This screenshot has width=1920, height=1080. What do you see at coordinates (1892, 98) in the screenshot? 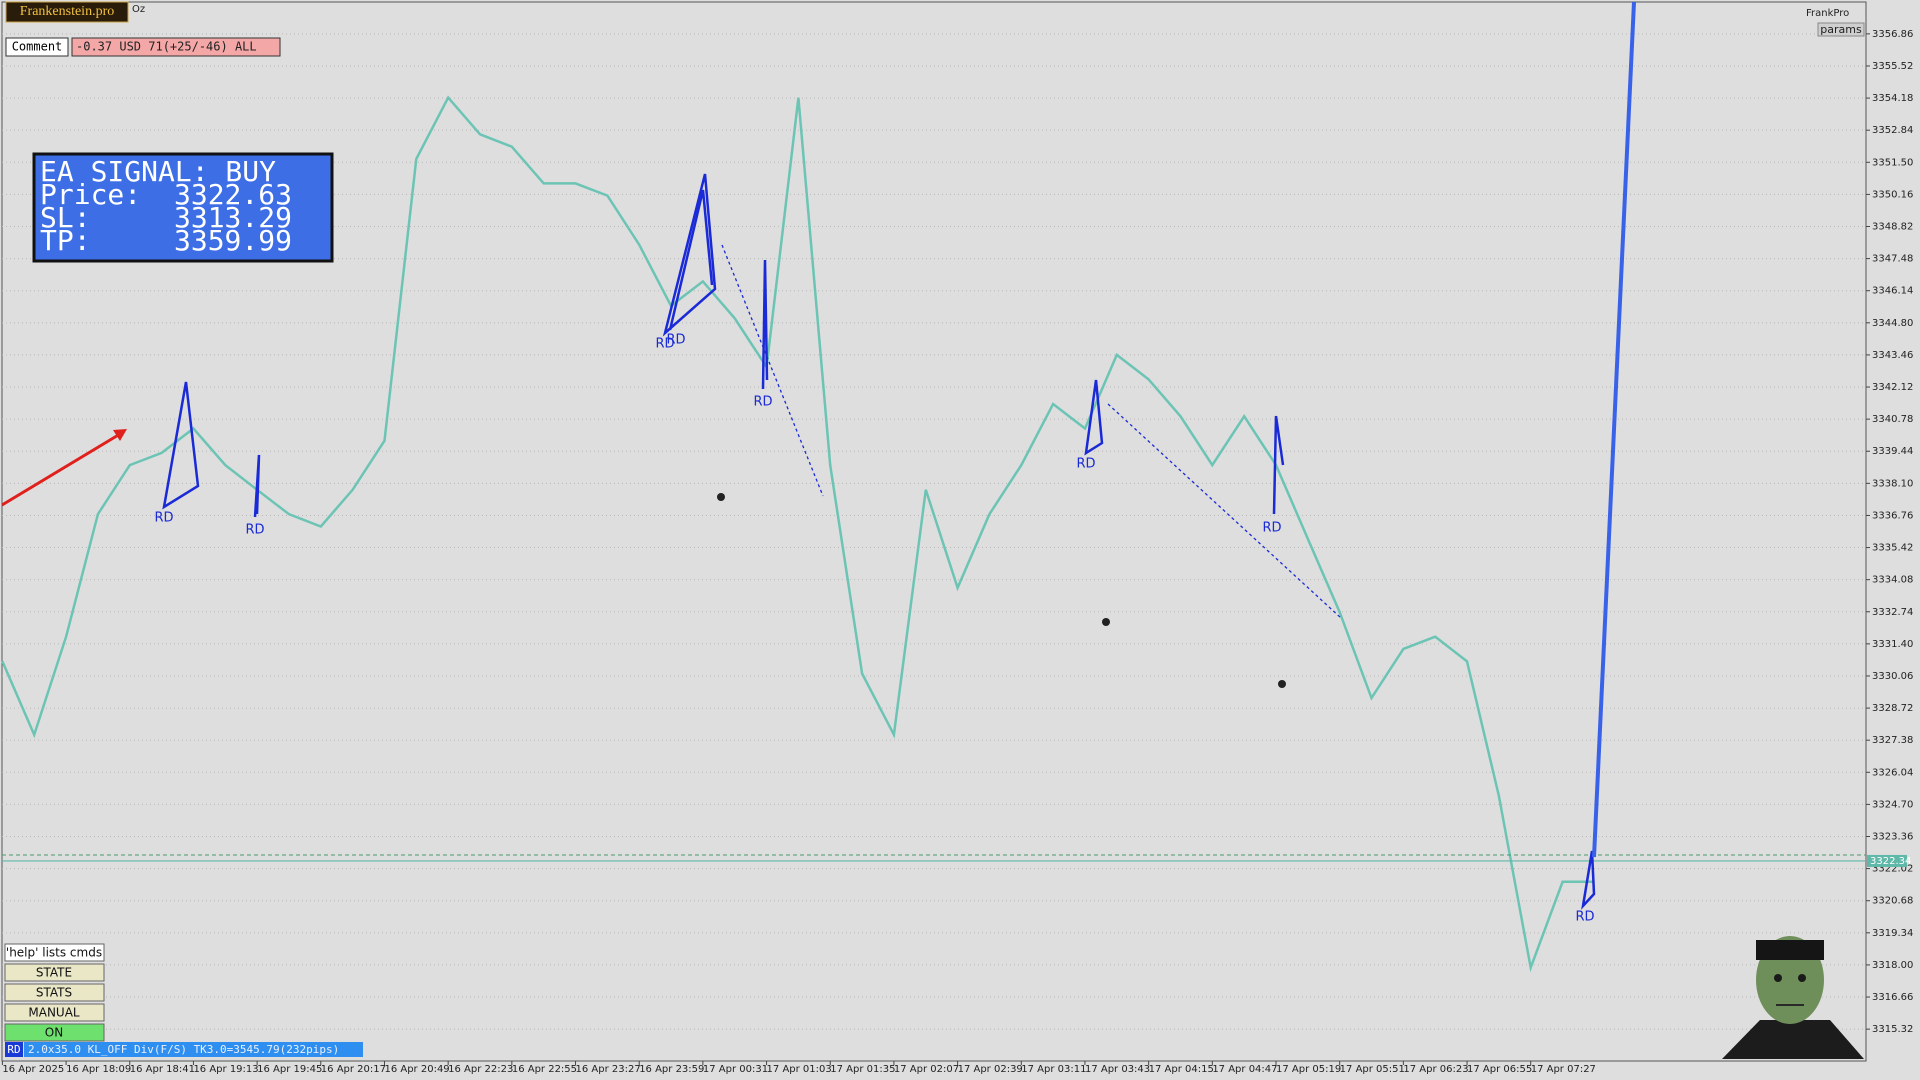
I see `y-tick-label: 3354.18` at bounding box center [1892, 98].